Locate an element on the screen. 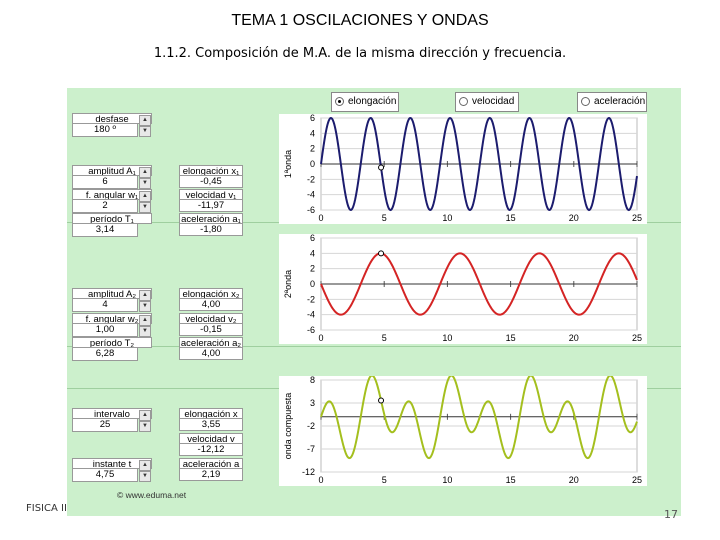  acceleration-readout: aceleración a 2,19 is located at coordinates (211, 469).